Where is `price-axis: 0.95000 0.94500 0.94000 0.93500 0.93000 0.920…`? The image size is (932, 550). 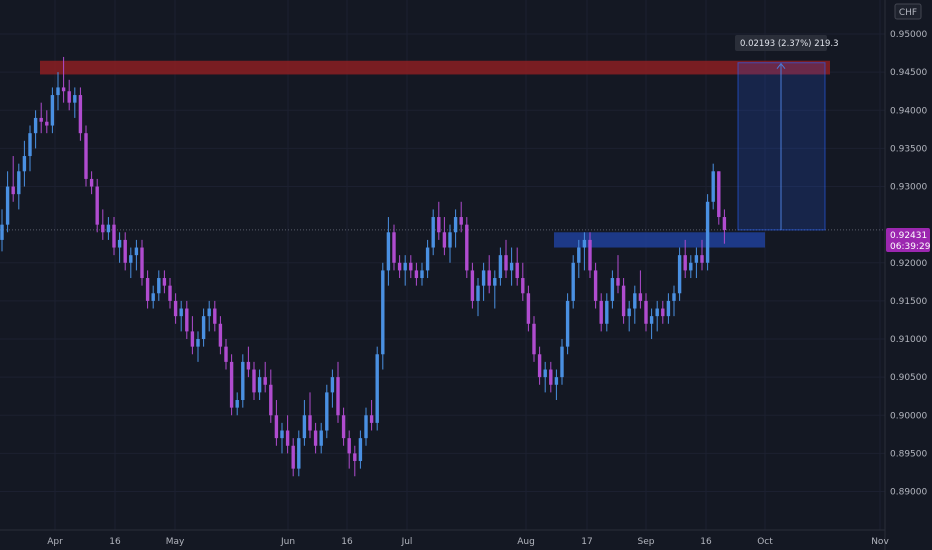
price-axis: 0.95000 0.94500 0.94000 0.93500 0.93000 0.920… is located at coordinates (908, 263).